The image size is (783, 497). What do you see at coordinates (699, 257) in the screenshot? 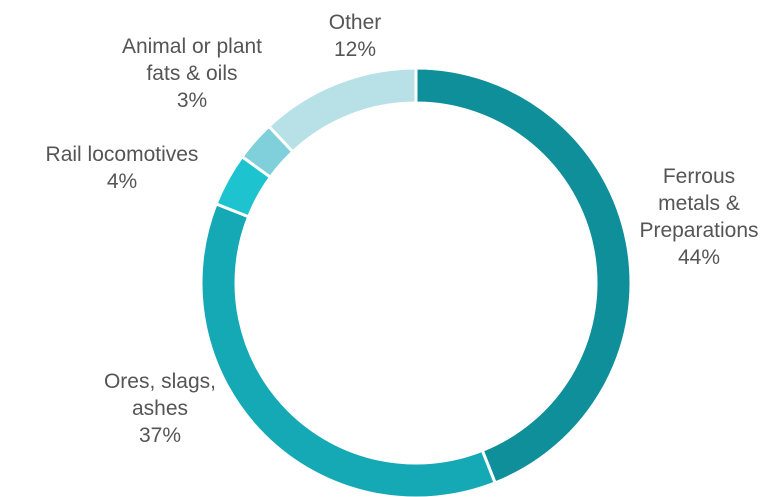
I see `slice-value-ferrous: 44%` at bounding box center [699, 257].